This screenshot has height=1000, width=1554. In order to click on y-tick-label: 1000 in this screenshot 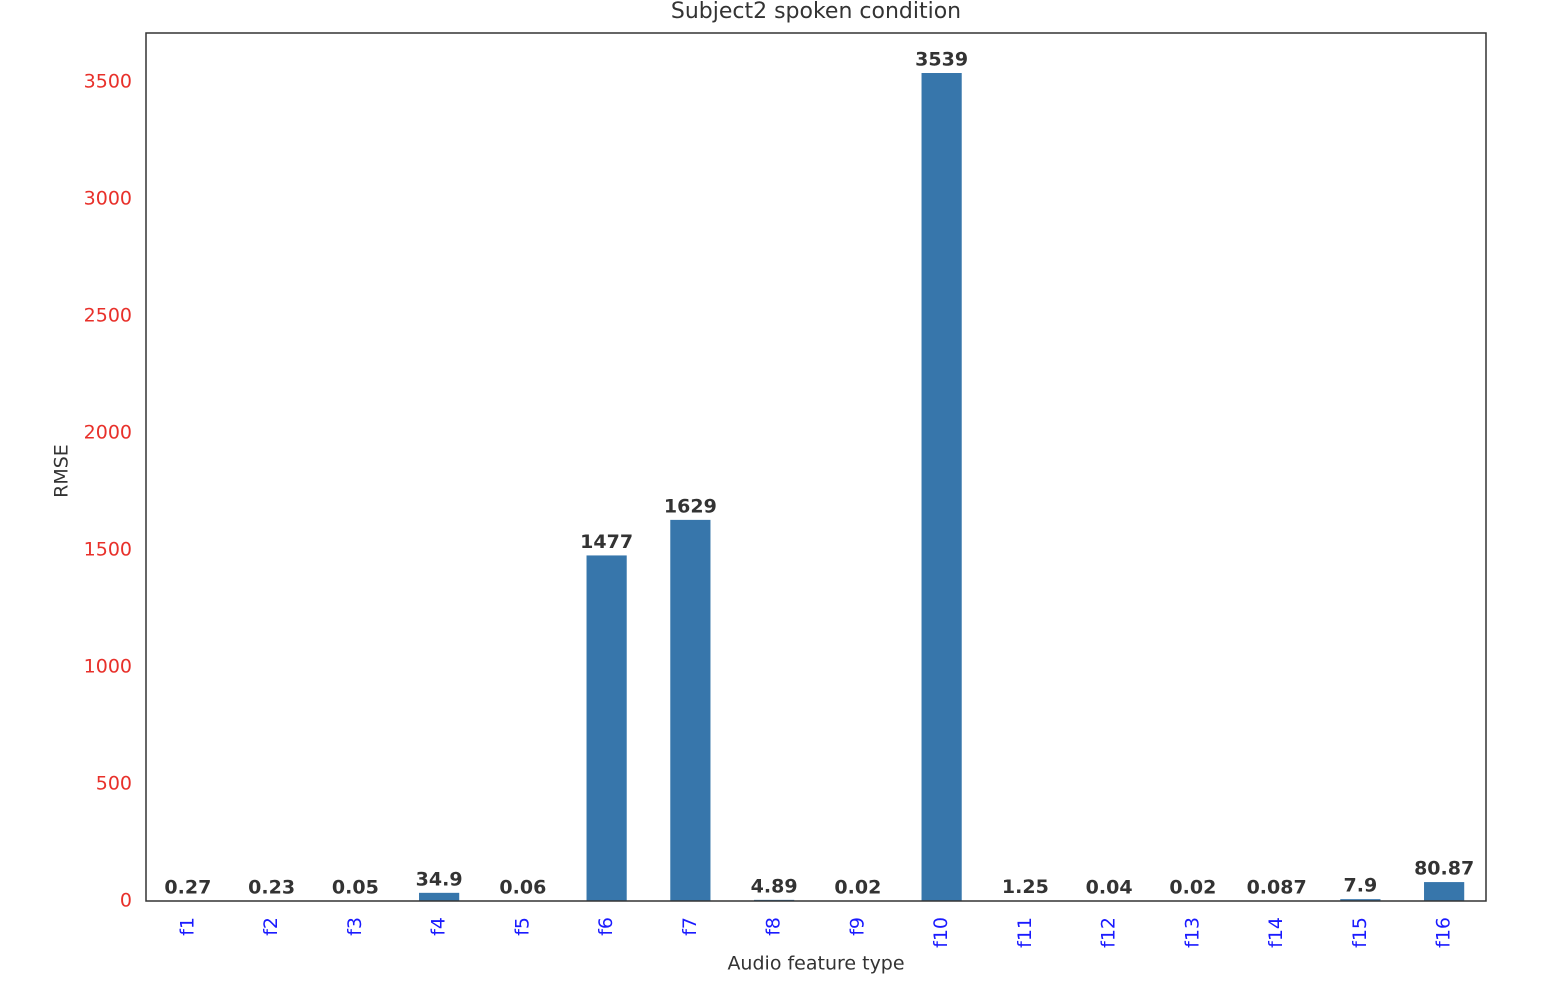, I will do `click(108, 667)`.